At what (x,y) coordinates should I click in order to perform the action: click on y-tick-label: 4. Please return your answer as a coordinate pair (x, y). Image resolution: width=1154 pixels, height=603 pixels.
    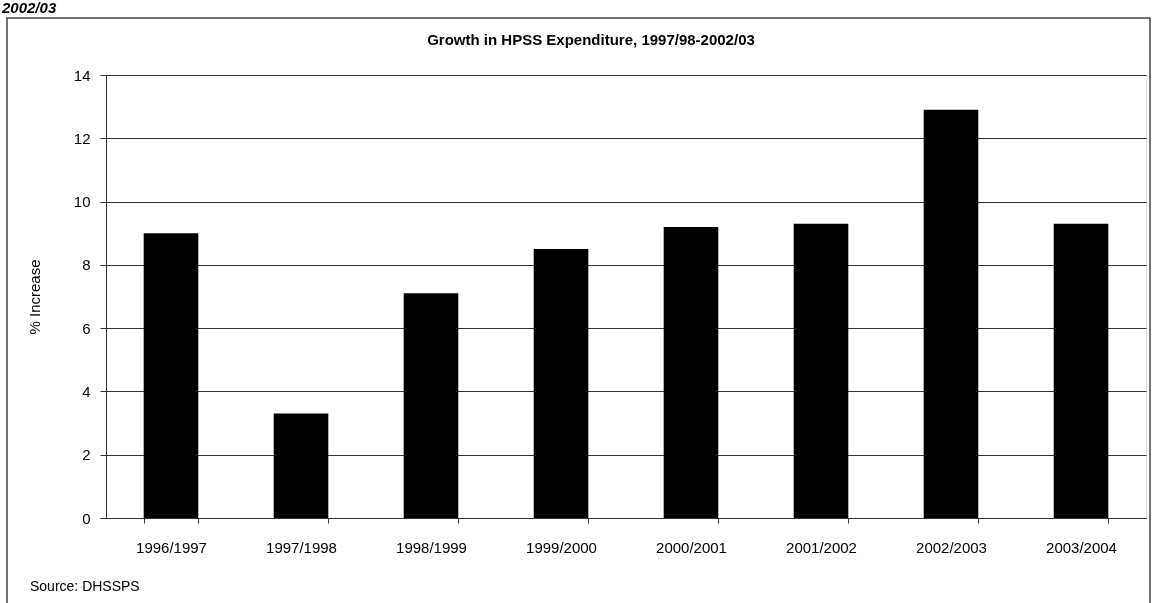
    Looking at the image, I should click on (86, 391).